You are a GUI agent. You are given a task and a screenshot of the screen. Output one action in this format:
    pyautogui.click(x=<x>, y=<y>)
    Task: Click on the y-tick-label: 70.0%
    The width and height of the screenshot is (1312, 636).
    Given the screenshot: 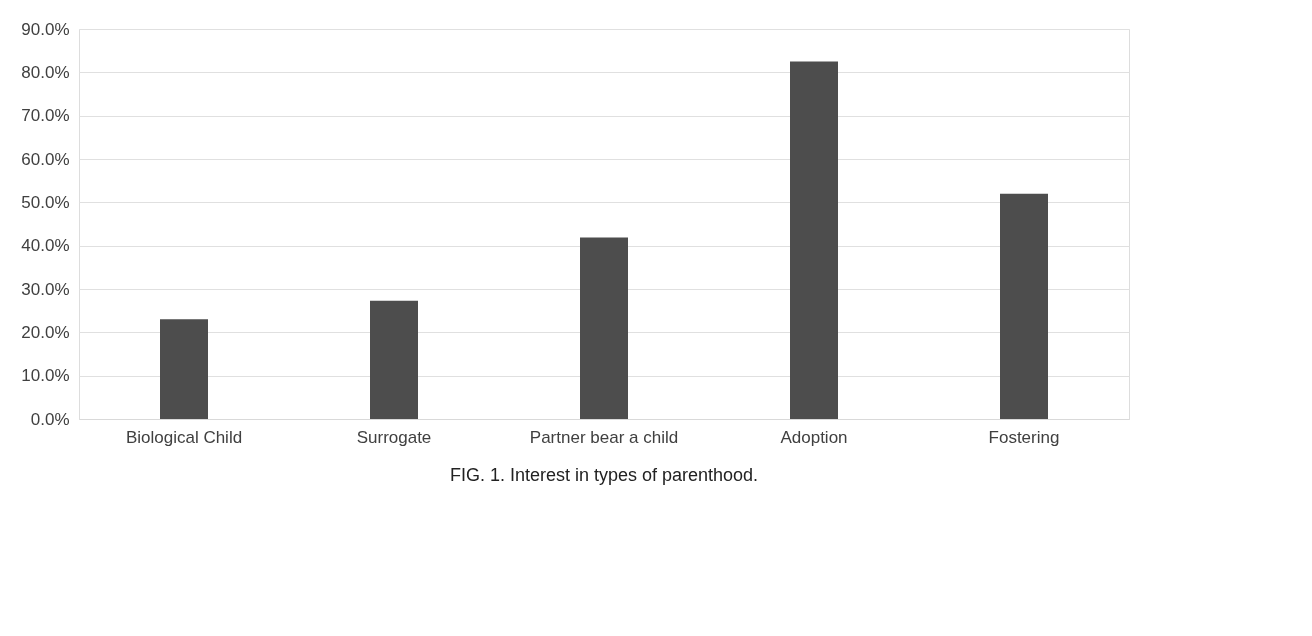 What is the action you would take?
    pyautogui.click(x=45, y=116)
    